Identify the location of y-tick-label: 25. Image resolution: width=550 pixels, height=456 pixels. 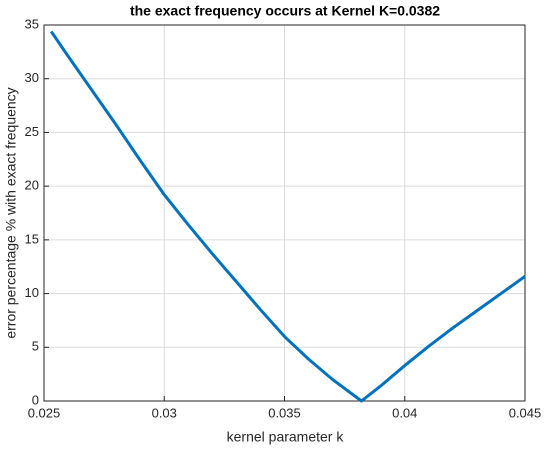
(32, 131).